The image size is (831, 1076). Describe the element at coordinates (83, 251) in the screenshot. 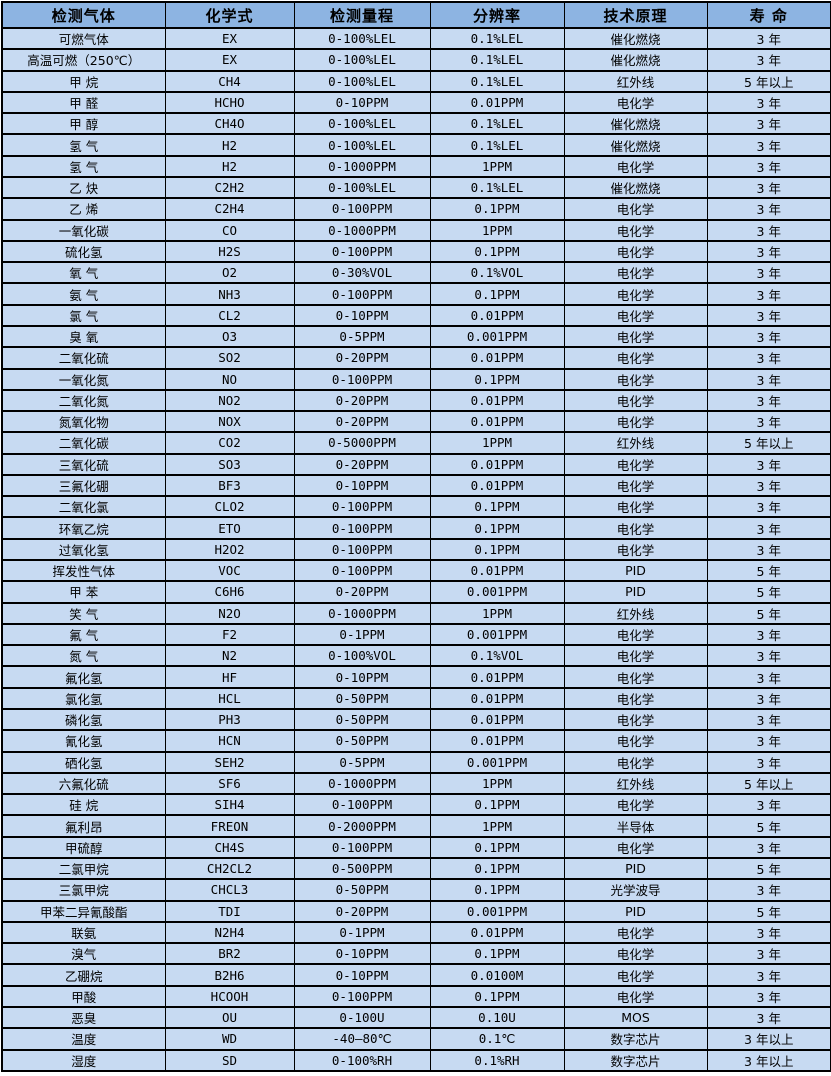

I see `cell-gas-name: 硫化氢` at that location.